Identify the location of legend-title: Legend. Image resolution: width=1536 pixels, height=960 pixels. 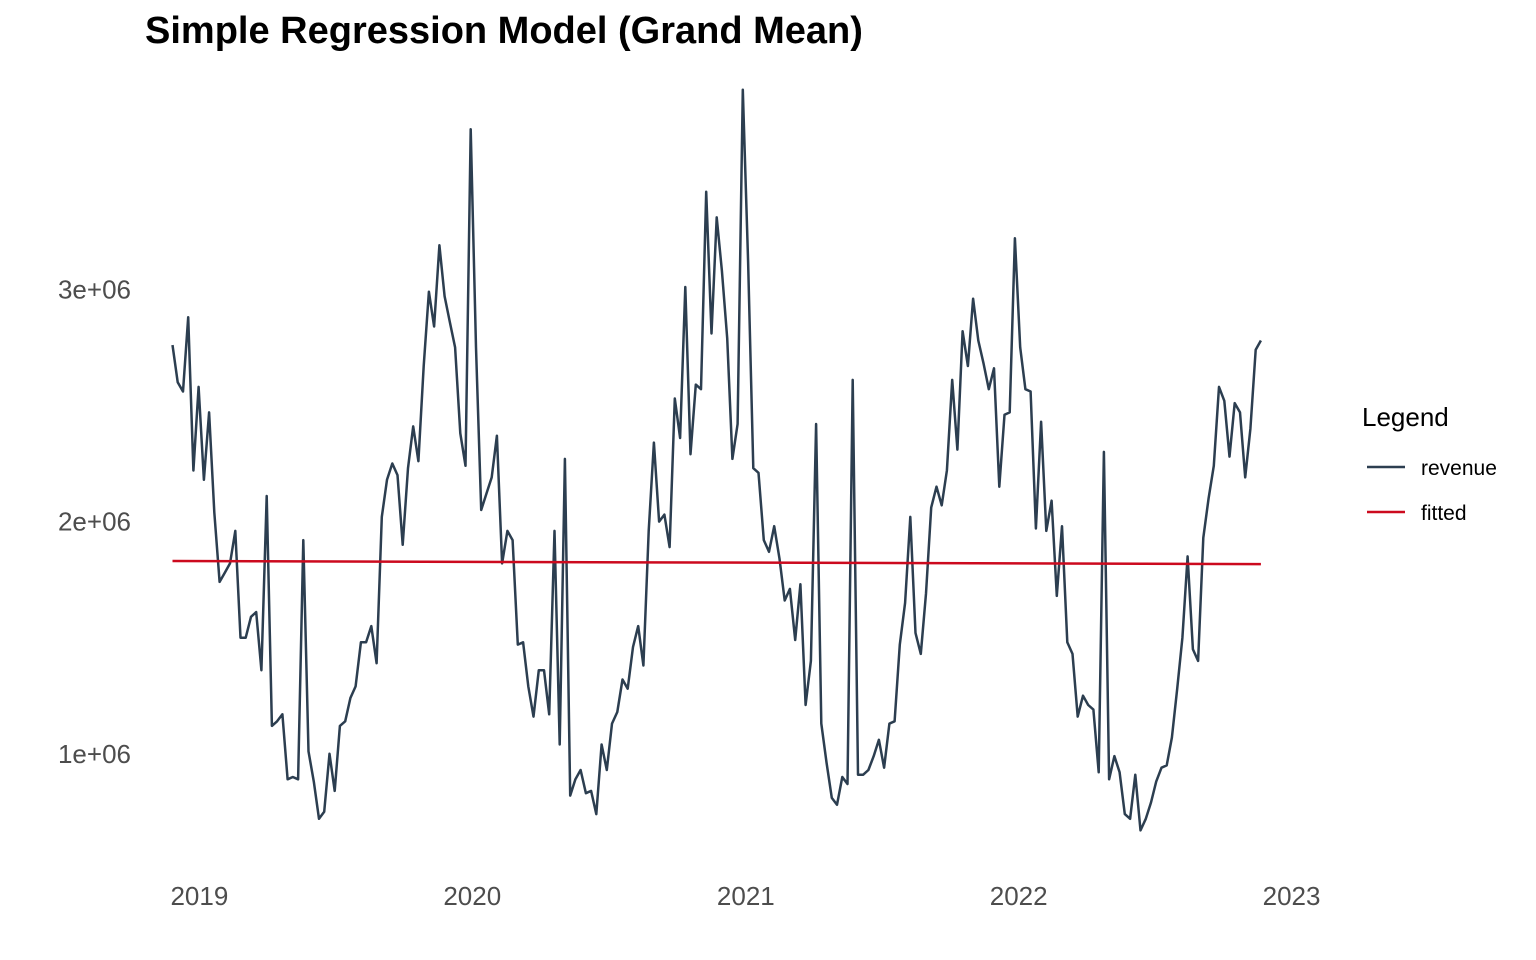
(1405, 417).